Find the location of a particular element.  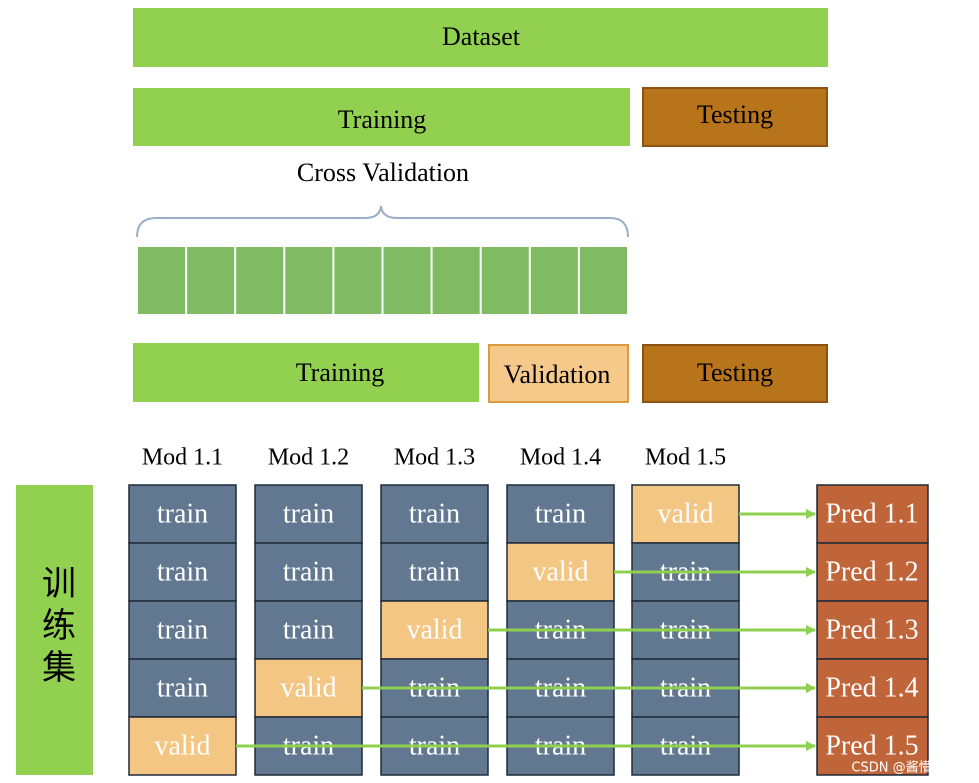

prediction-label: Pred 1.1 is located at coordinates (871, 513).